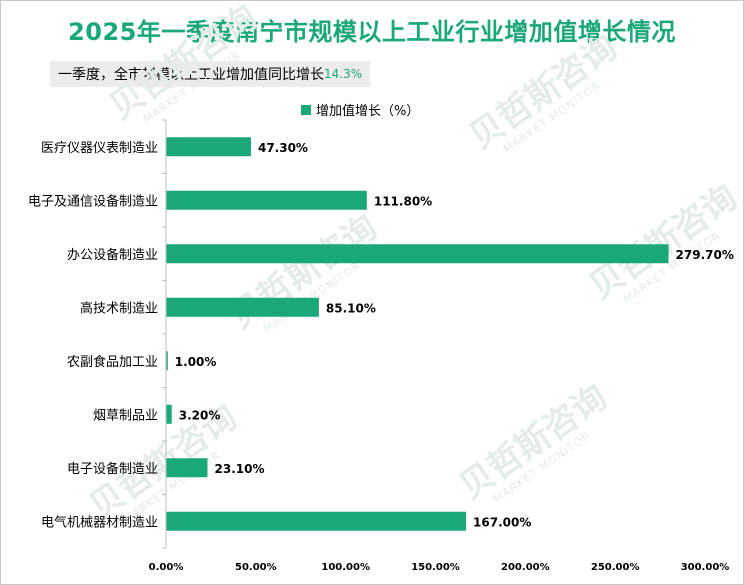 This screenshot has height=585, width=744. What do you see at coordinates (367, 111) in the screenshot?
I see `legend-label: 增加值增长（%）` at bounding box center [367, 111].